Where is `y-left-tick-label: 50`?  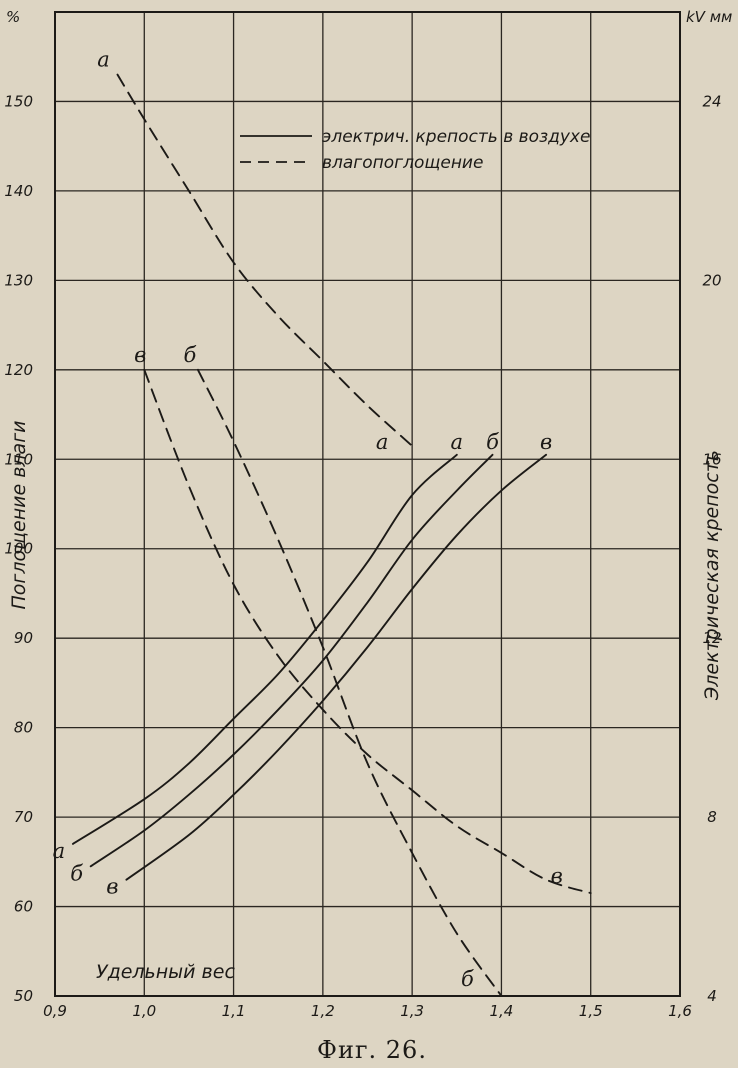 y-left-tick-label: 50 is located at coordinates (23, 996).